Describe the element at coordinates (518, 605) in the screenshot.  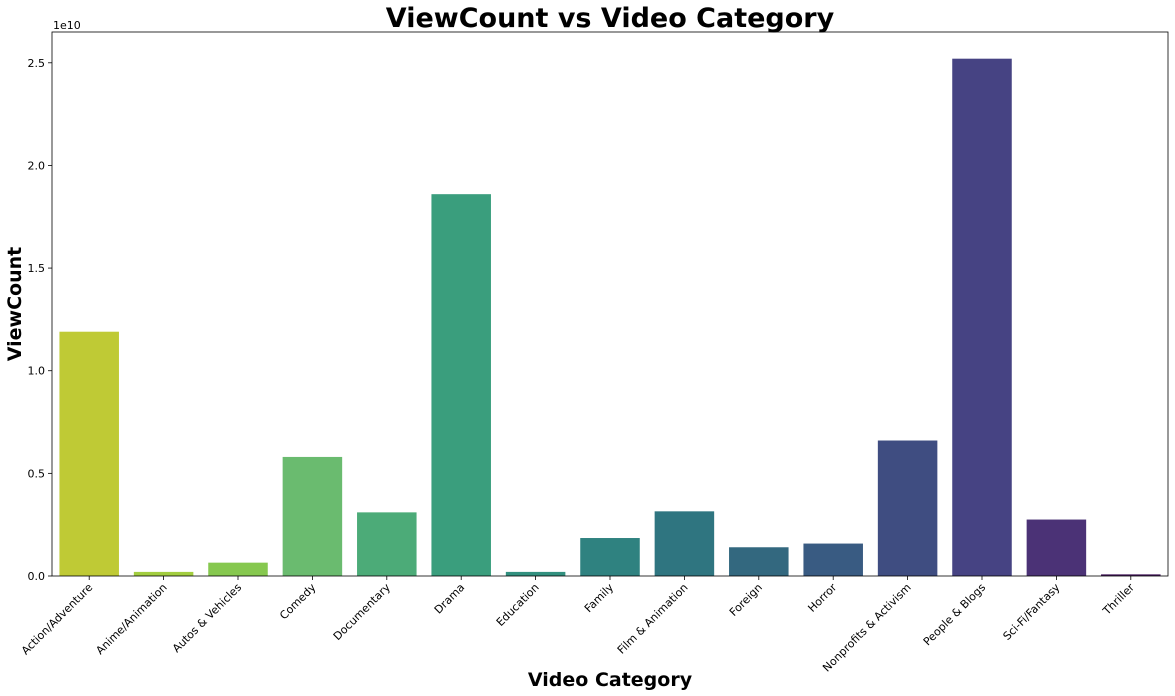
I see `x-tick-label: Education` at that location.